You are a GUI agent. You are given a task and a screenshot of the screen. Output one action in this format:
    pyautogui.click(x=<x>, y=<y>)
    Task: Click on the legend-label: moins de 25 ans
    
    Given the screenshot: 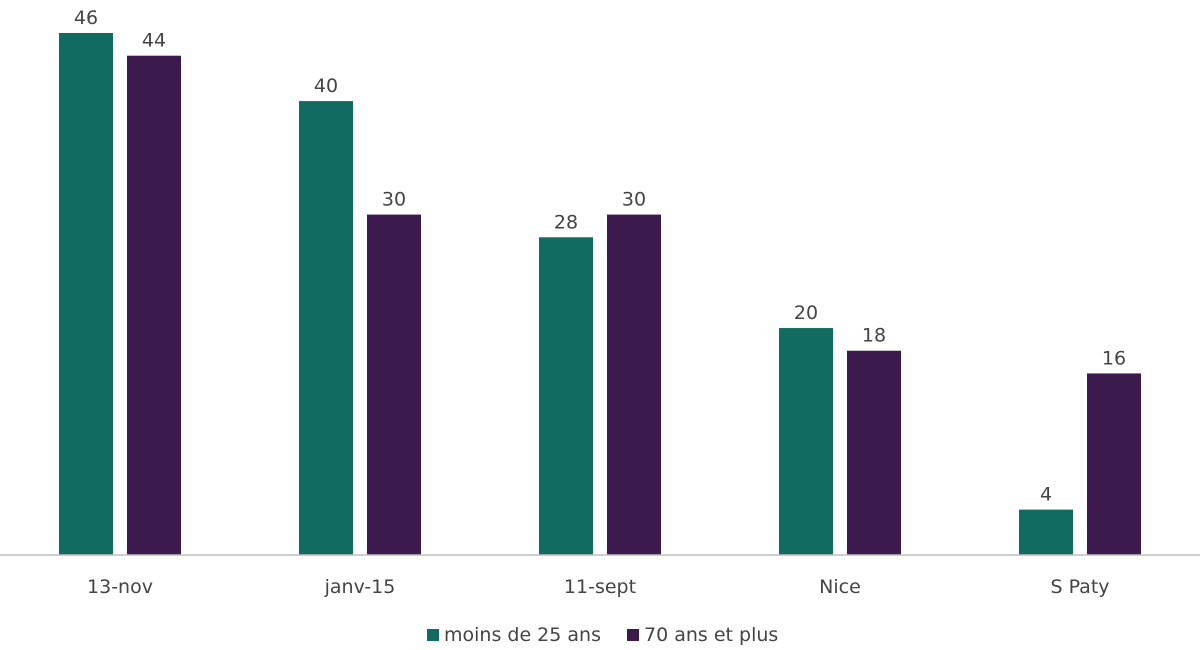 What is the action you would take?
    pyautogui.click(x=522, y=635)
    